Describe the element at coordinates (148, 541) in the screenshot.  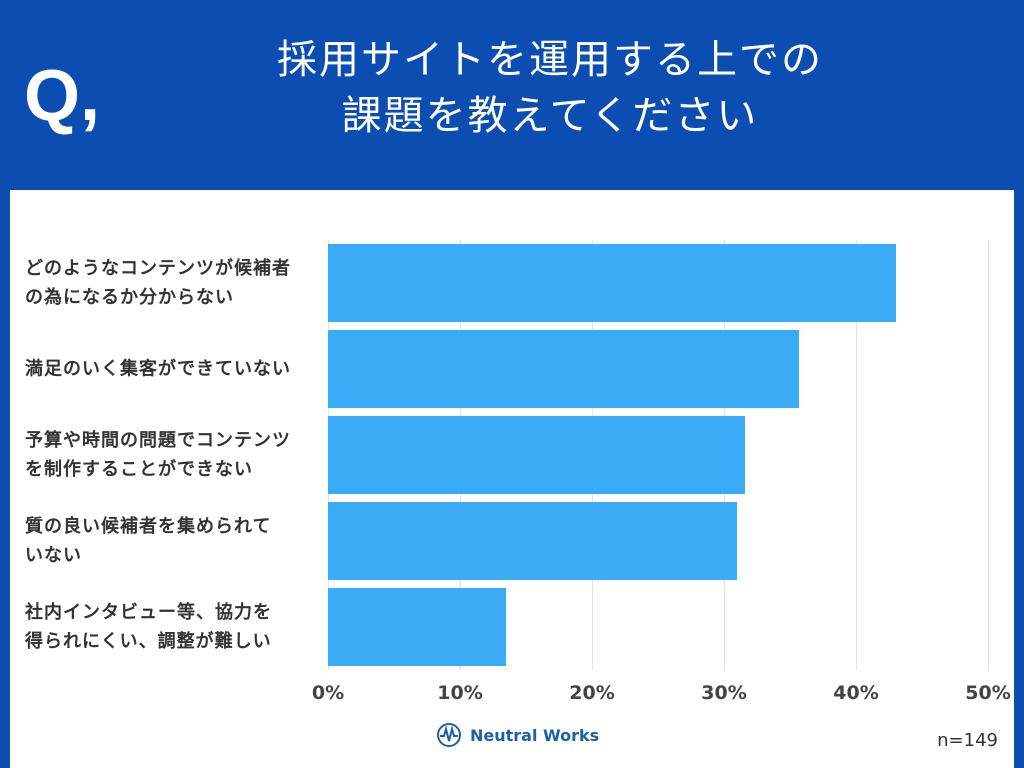
I see `y-tick-label: 質の良い候補者を集められて いない` at that location.